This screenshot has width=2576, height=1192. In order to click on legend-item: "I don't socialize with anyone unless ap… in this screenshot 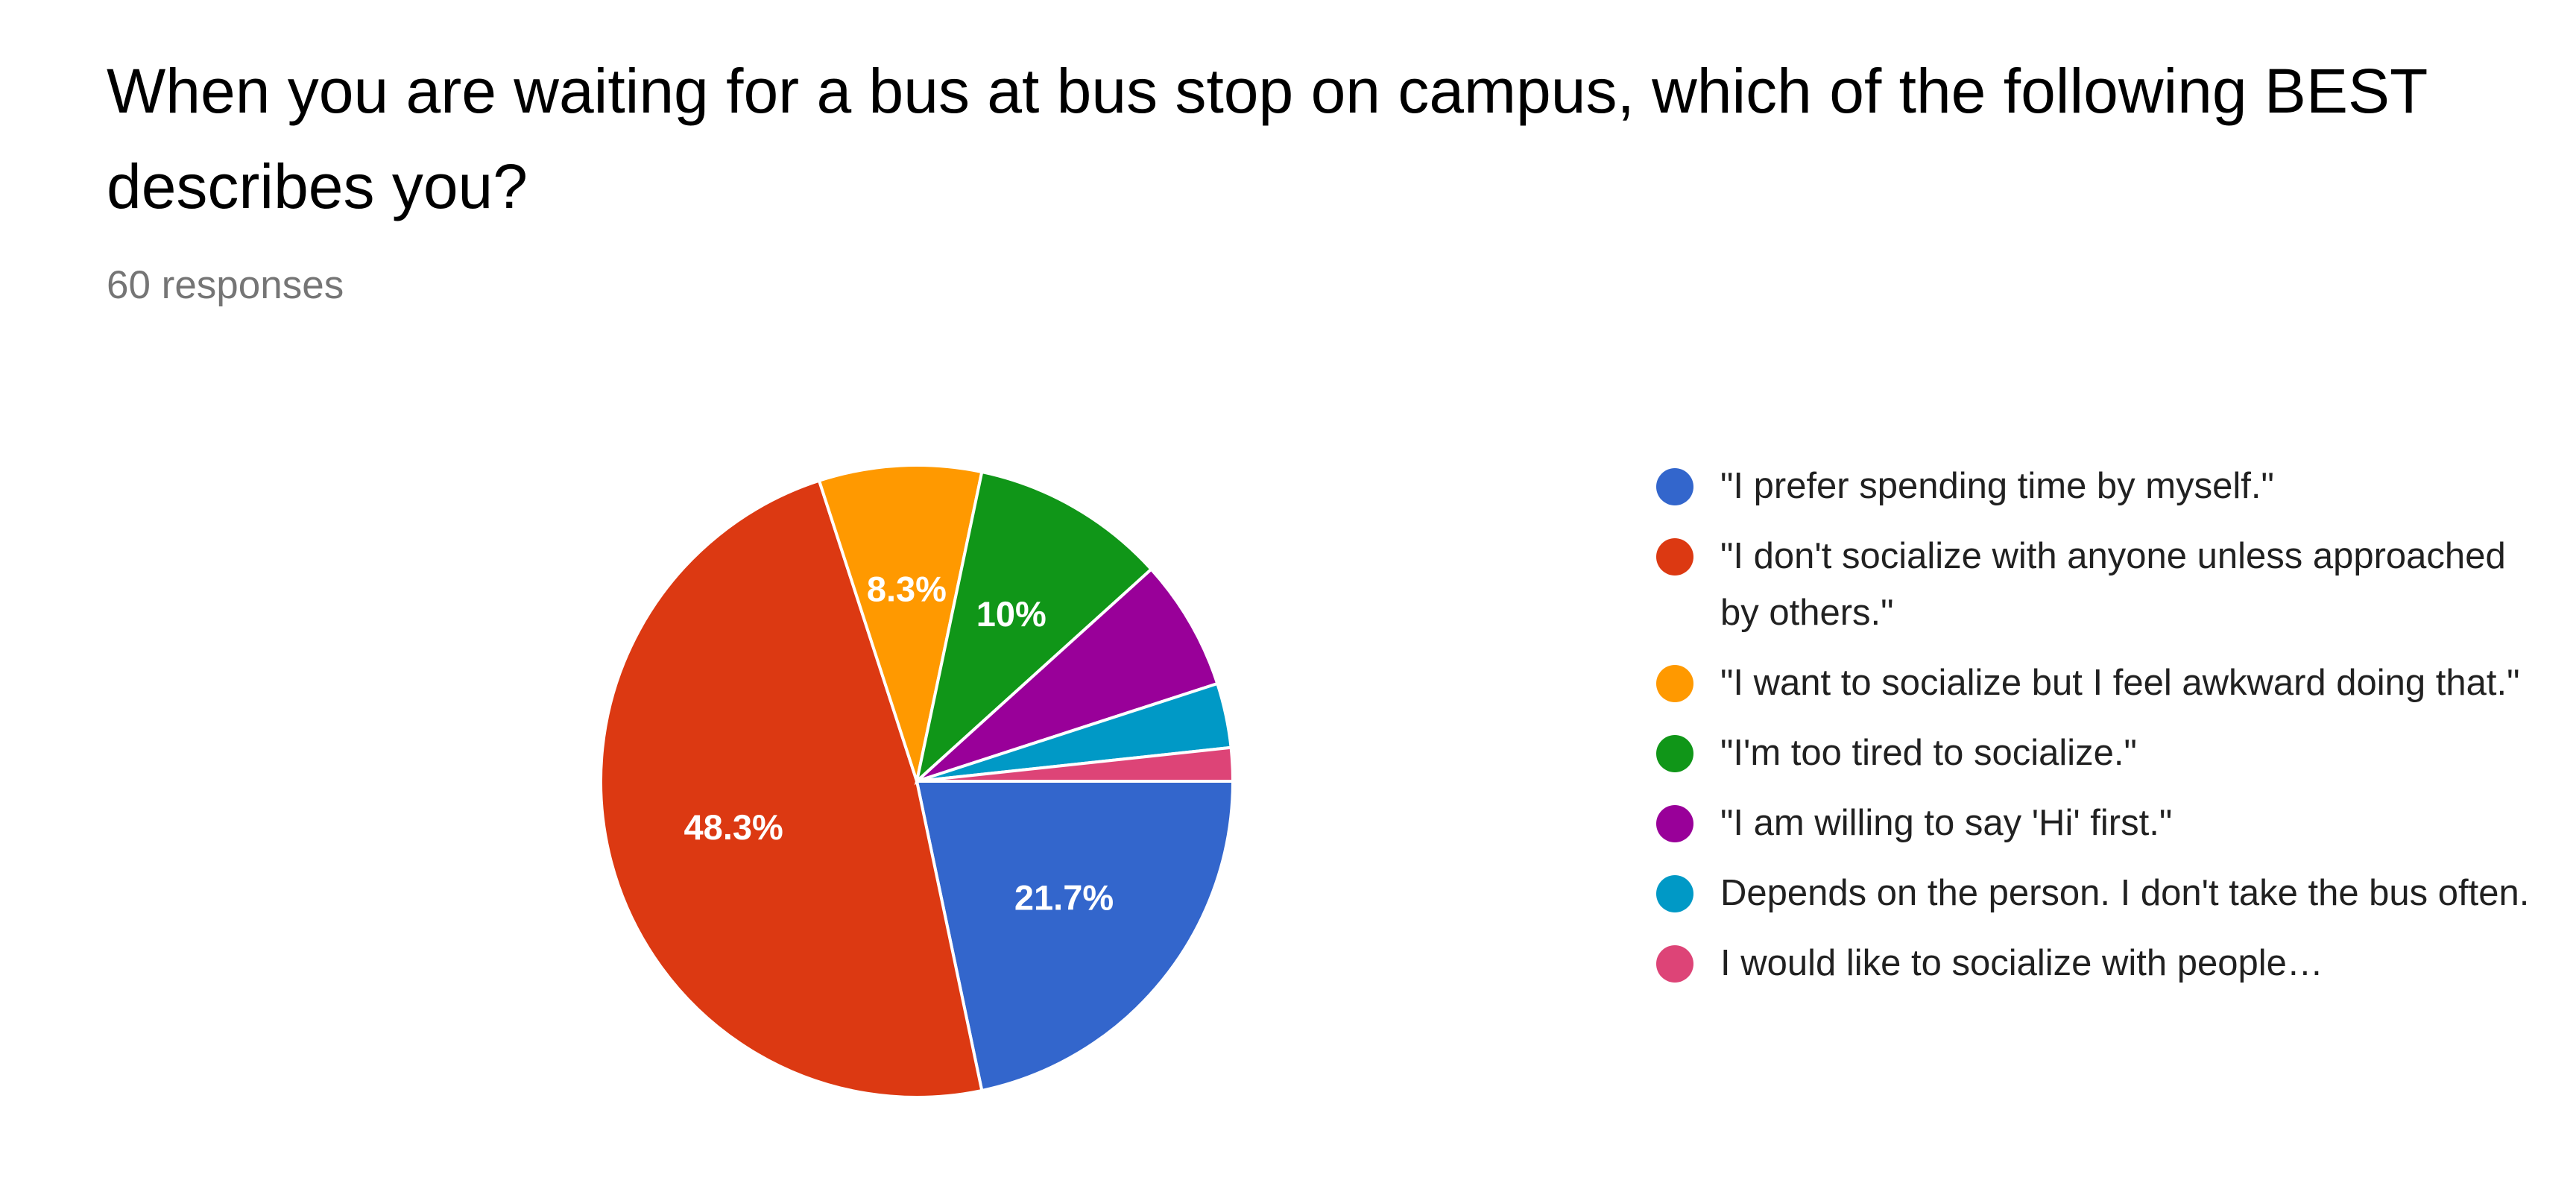, I will do `click(2103, 584)`.